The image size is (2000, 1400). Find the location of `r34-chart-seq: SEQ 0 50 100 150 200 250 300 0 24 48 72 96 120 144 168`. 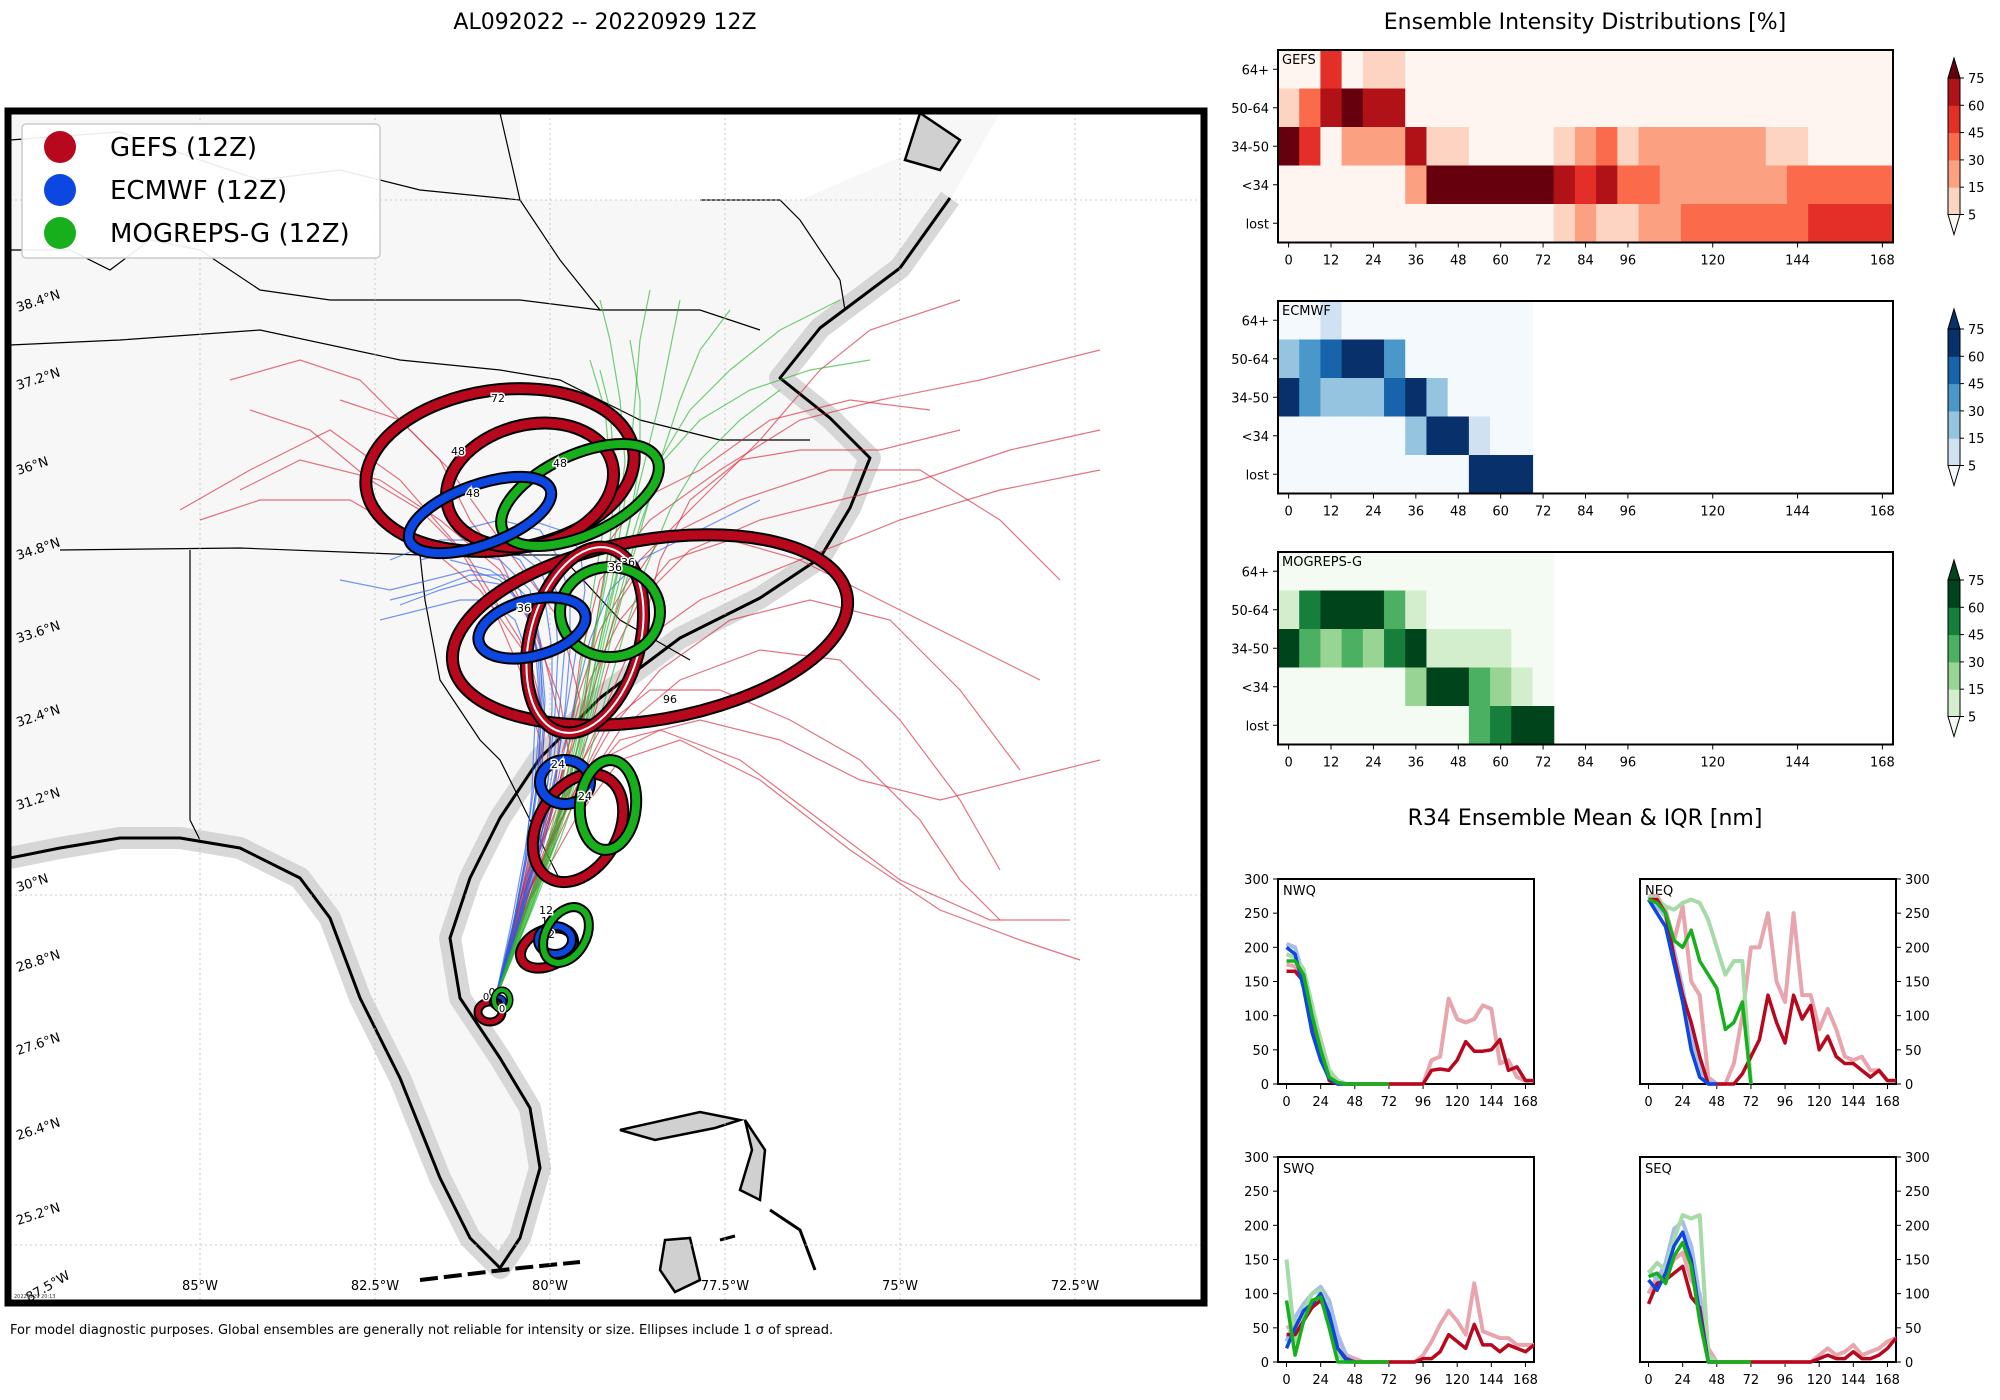

r34-chart-seq: SEQ 0 50 100 150 200 250 300 0 24 48 72 96 120 144 168 is located at coordinates (1784, 1269).